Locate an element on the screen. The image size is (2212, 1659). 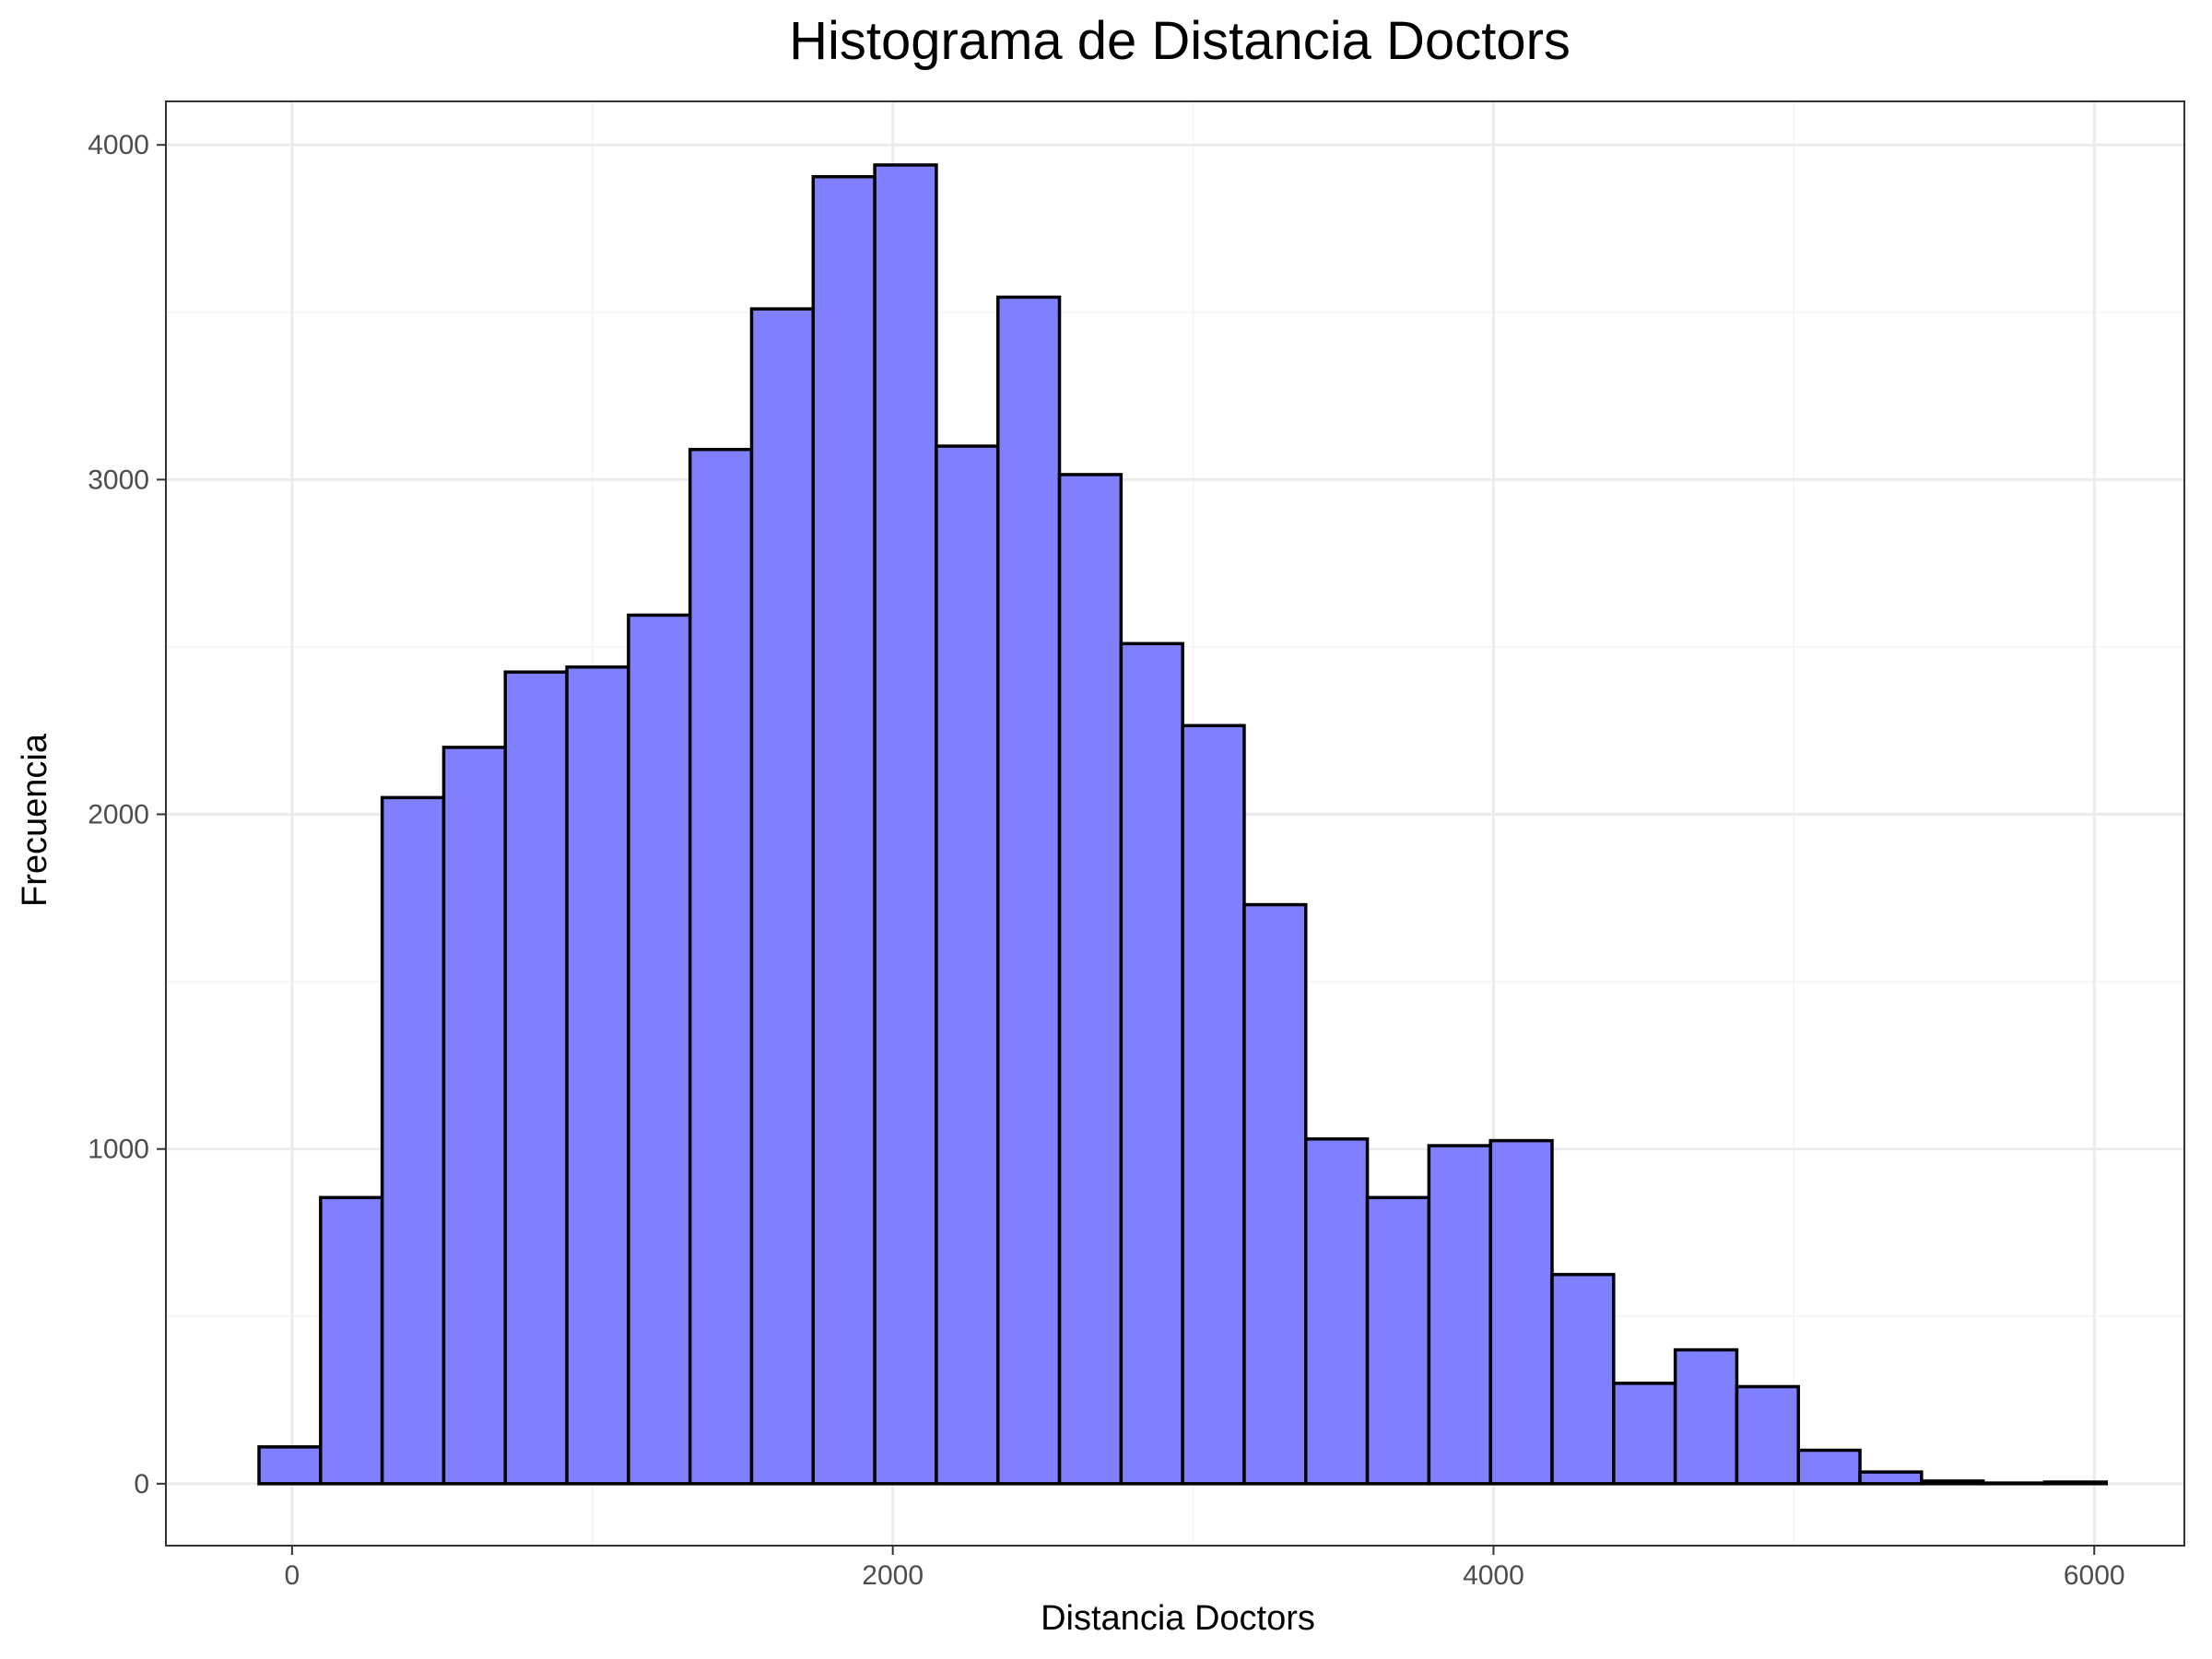
chart-title: Histograma de Distancia Doctors is located at coordinates (1180, 41).